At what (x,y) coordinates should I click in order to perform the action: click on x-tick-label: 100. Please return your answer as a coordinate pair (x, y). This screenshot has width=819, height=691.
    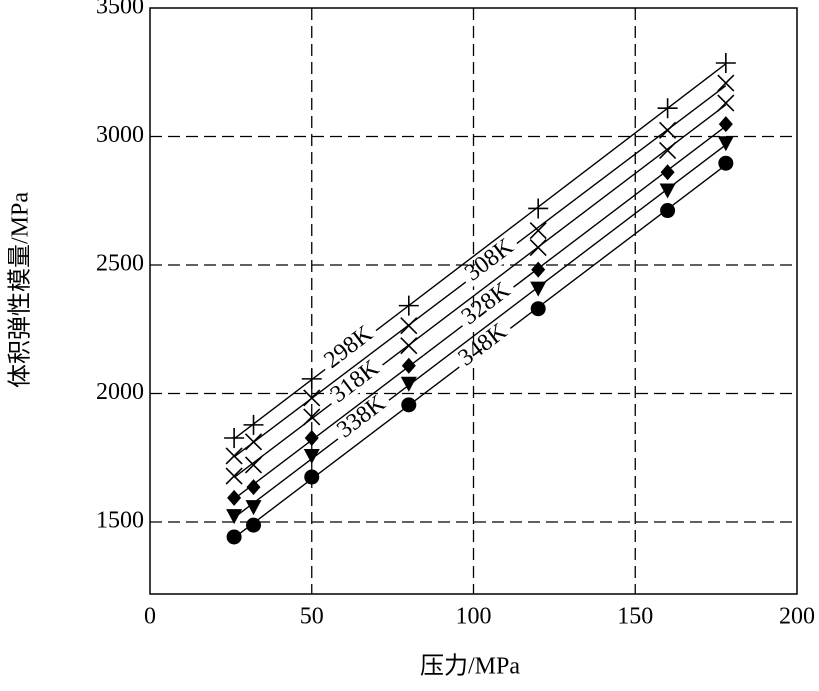
    Looking at the image, I should click on (474, 617).